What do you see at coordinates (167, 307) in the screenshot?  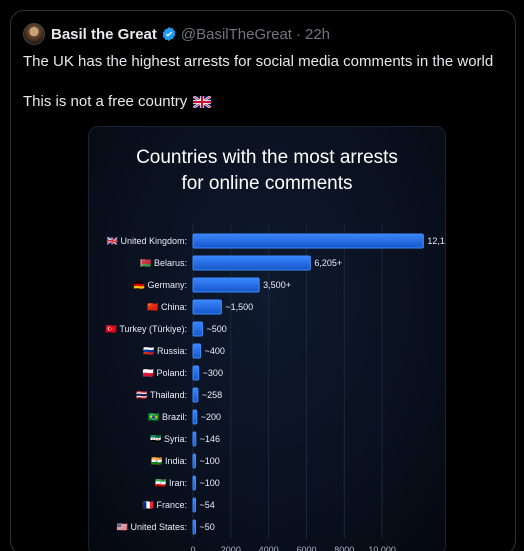 I see `category-label: 🇨🇳 China:` at bounding box center [167, 307].